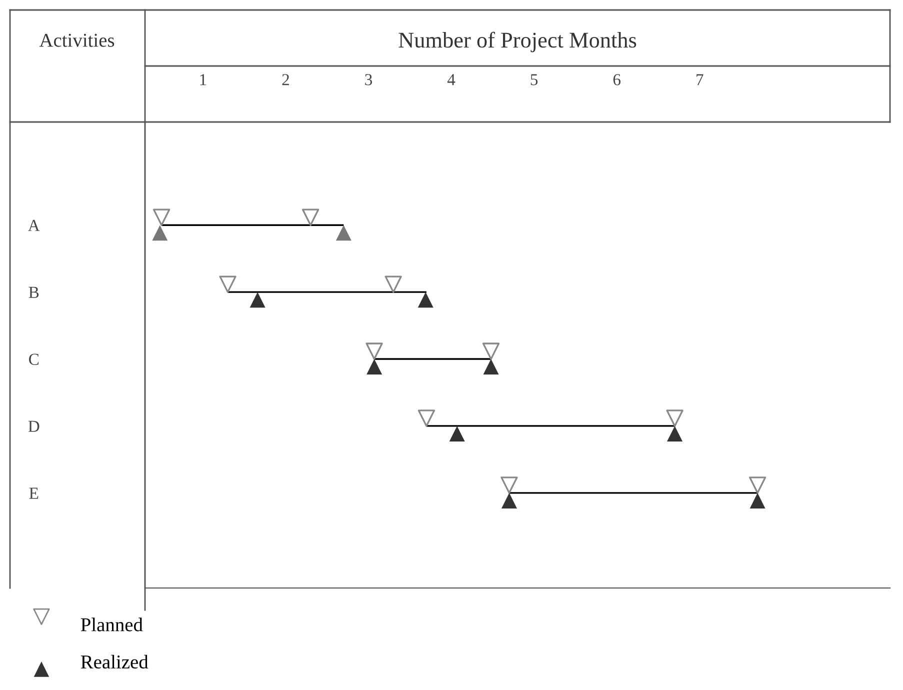 The width and height of the screenshot is (903, 690). Describe the element at coordinates (451, 80) in the screenshot. I see `x-tick-label: 4` at that location.